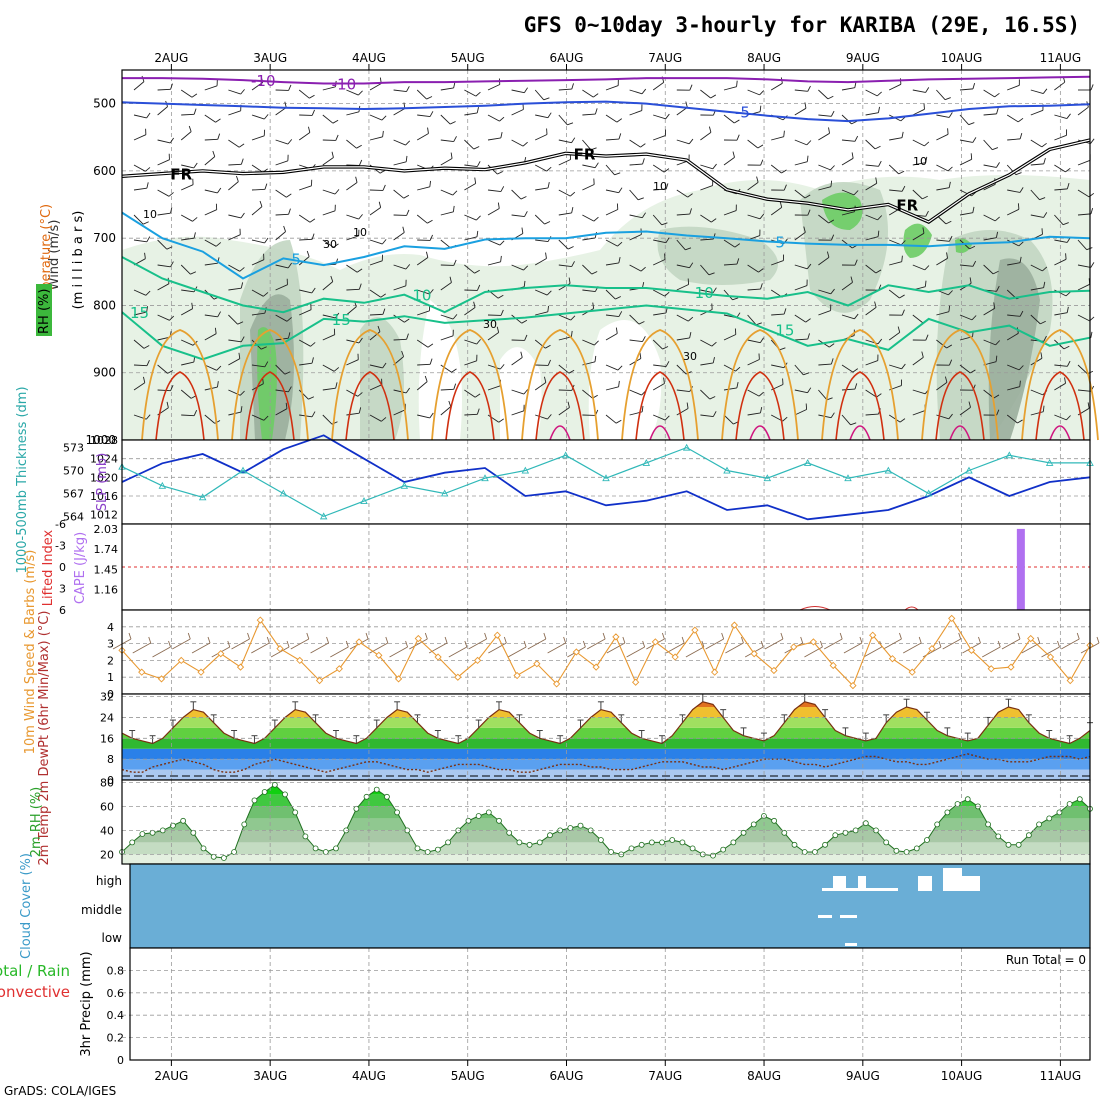 The image size is (1100, 1100). I want to click on pressure-tick: 1000, so click(100, 440).